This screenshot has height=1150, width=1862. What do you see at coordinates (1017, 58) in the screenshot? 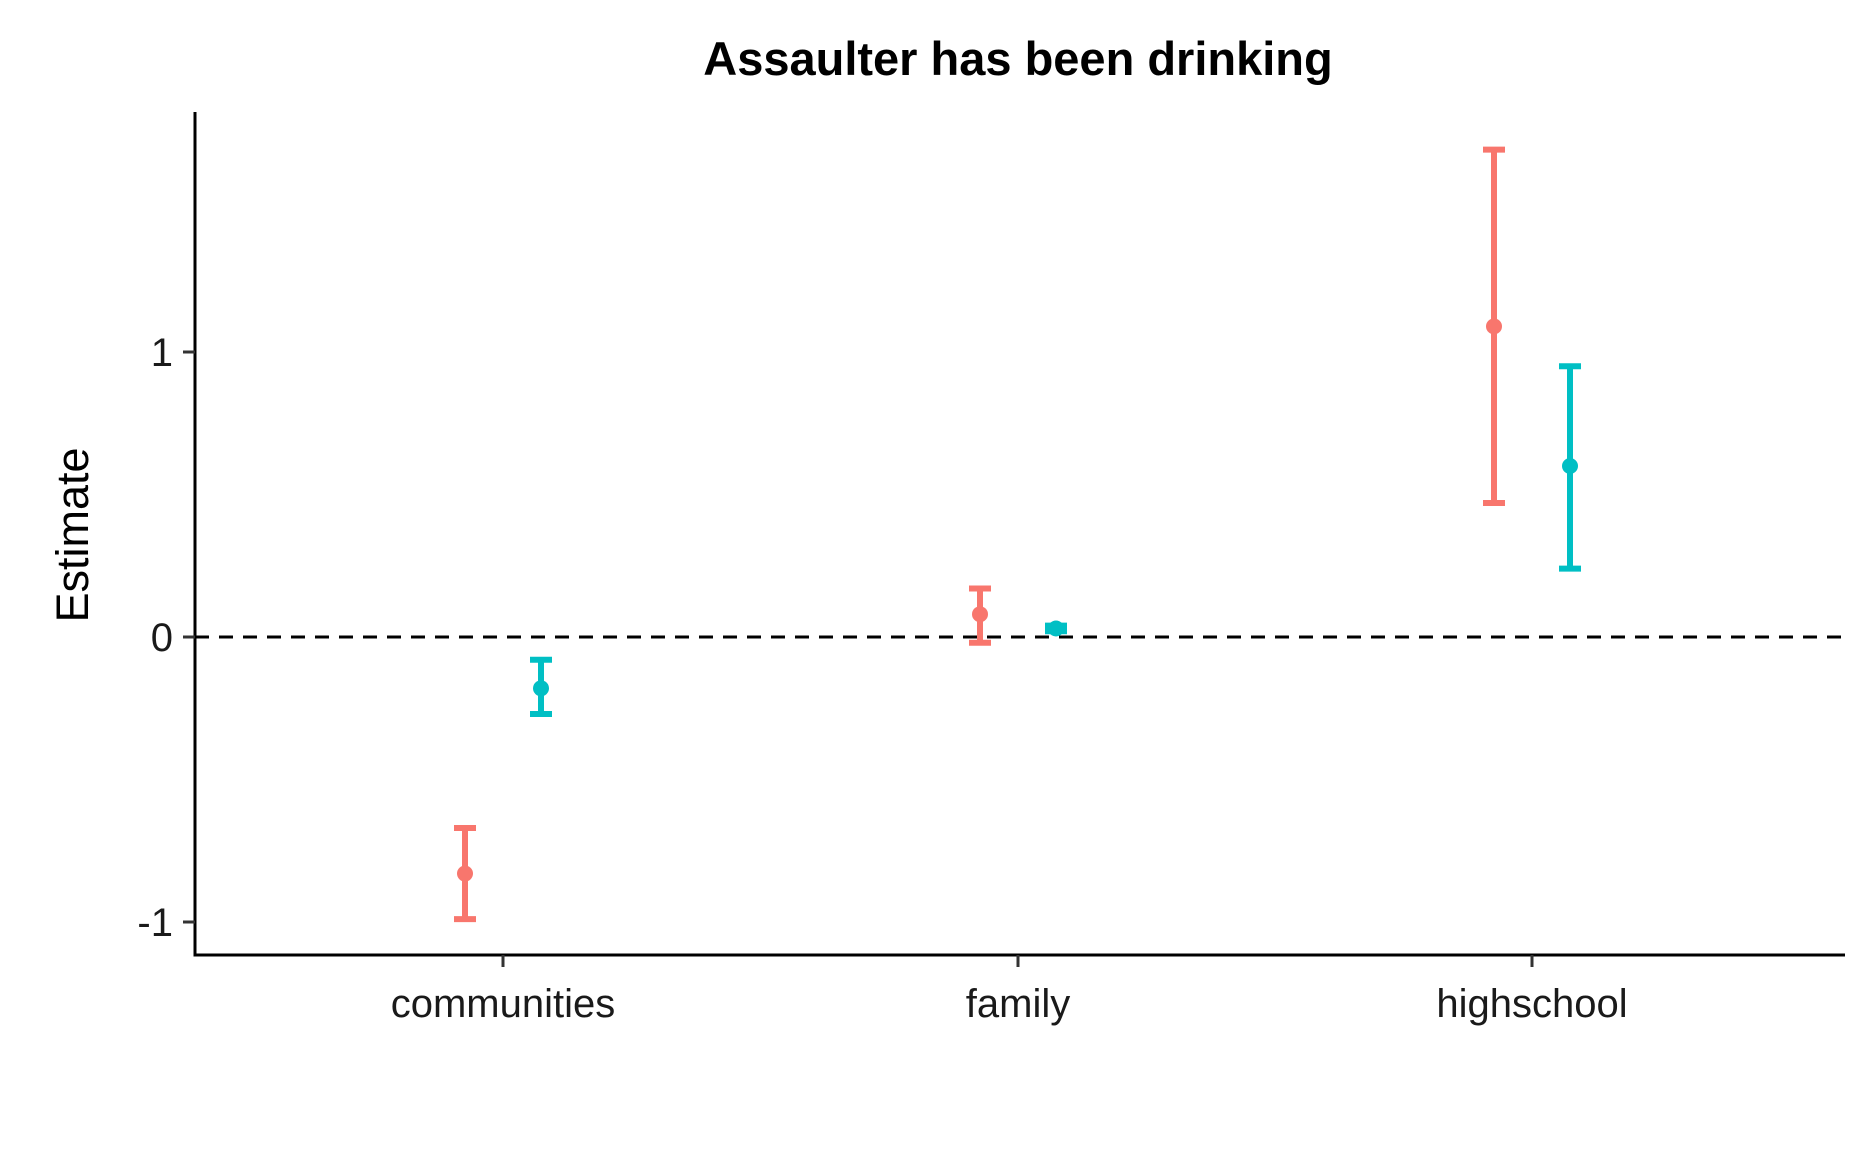
I see `chart-title: Assaulter has been drinking` at bounding box center [1017, 58].